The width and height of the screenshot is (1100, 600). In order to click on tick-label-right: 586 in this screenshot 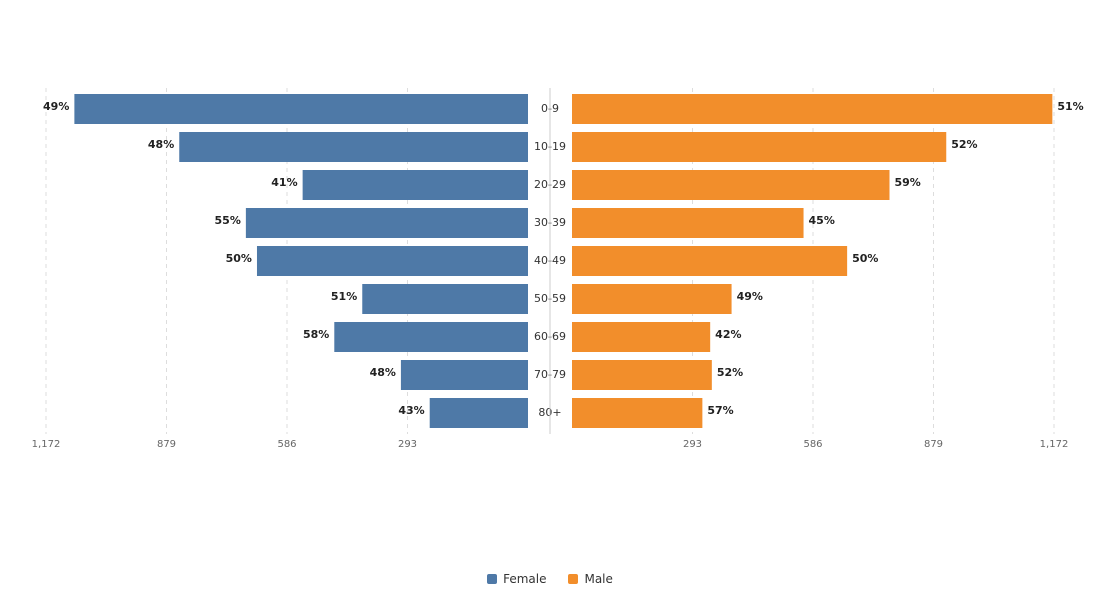, I will do `click(812, 444)`.